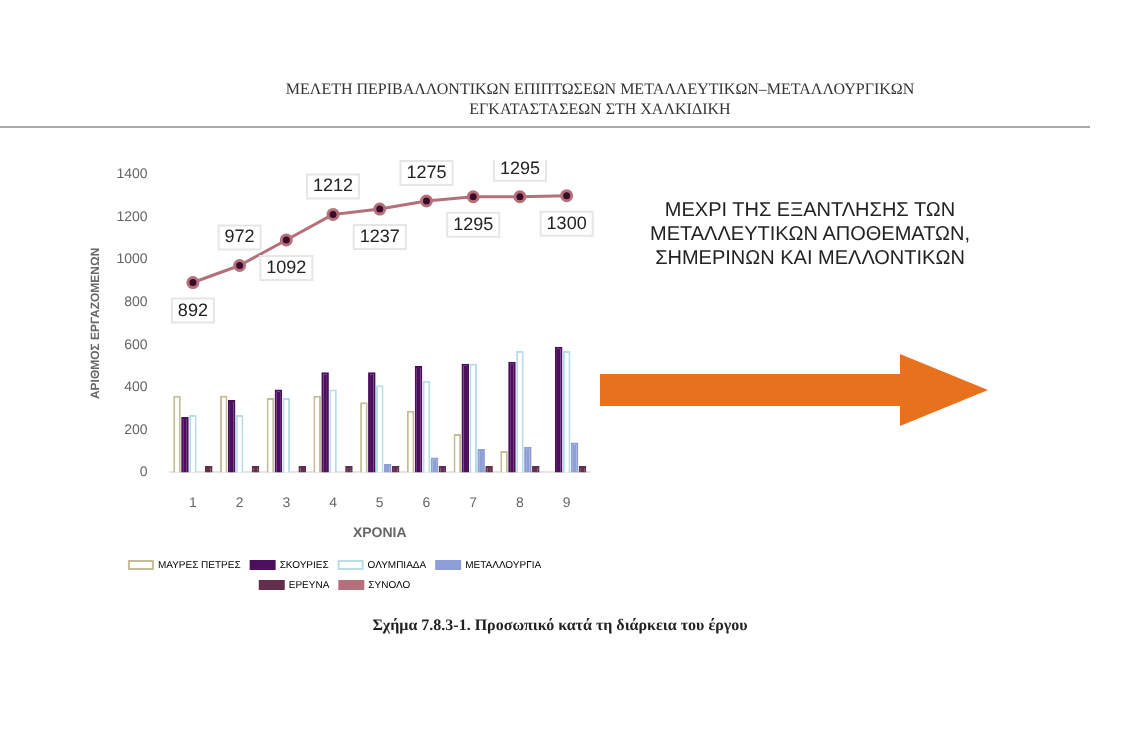 Image resolution: width=1122 pixels, height=748 pixels. Describe the element at coordinates (560, 625) in the screenshot. I see `text: Σχήμα 7.8.3-1. Προσωπικό κατά τη διάρκεια του έργου` at that location.